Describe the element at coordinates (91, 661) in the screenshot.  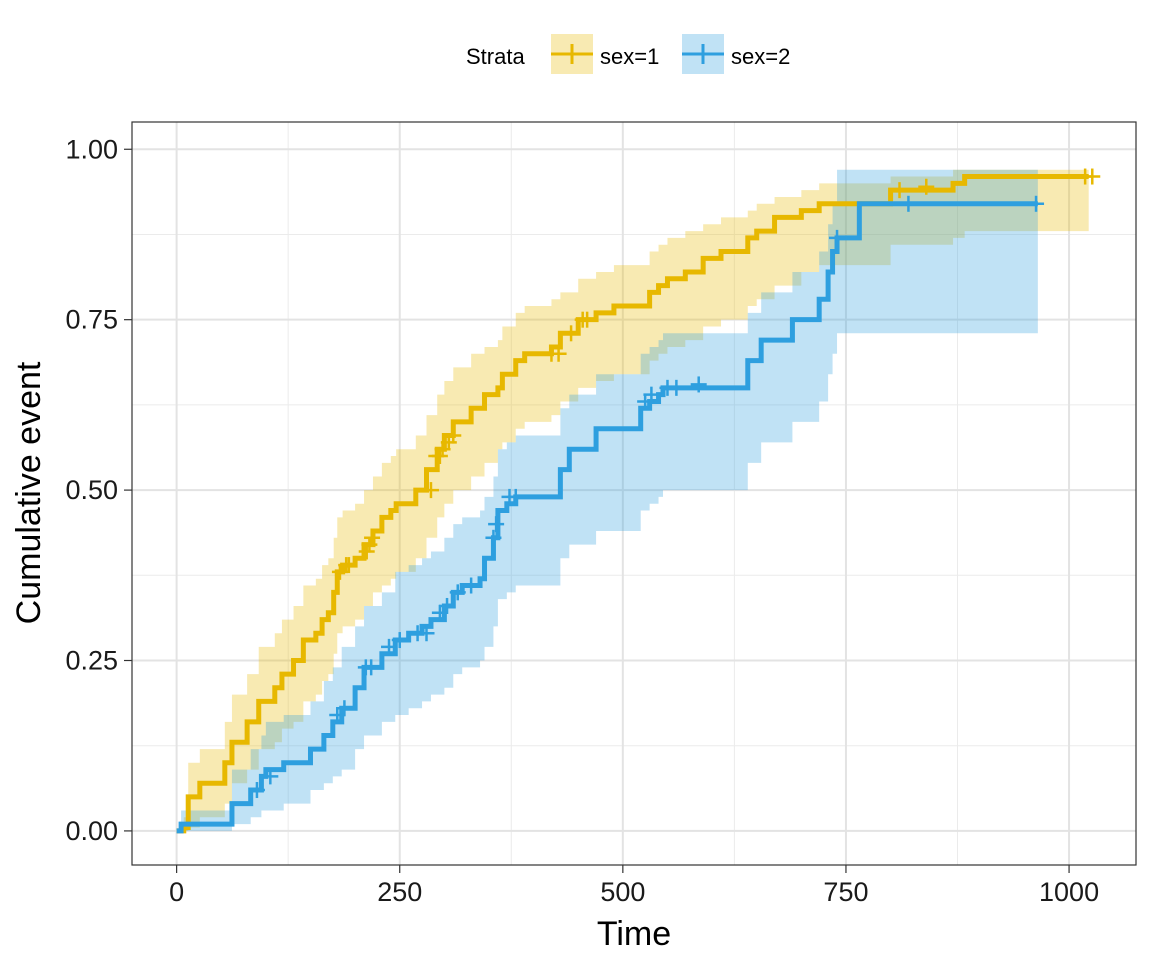
I see `y-tick-label: 0.25` at that location.